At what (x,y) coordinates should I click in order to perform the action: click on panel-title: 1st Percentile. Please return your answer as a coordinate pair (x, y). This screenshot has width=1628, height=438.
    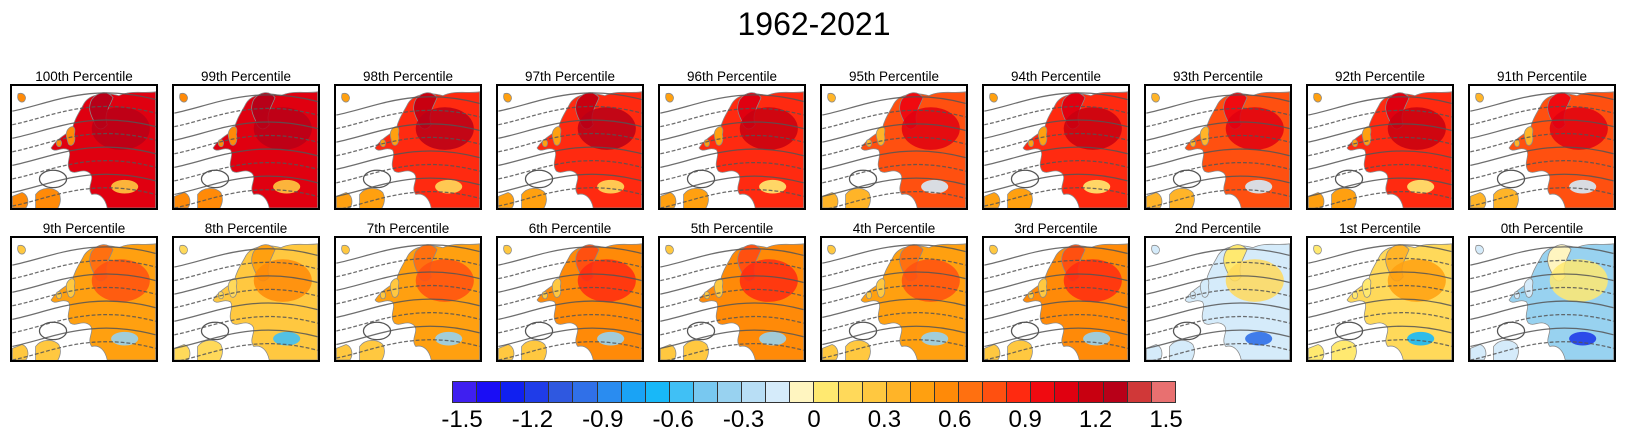
    Looking at the image, I should click on (1380, 228).